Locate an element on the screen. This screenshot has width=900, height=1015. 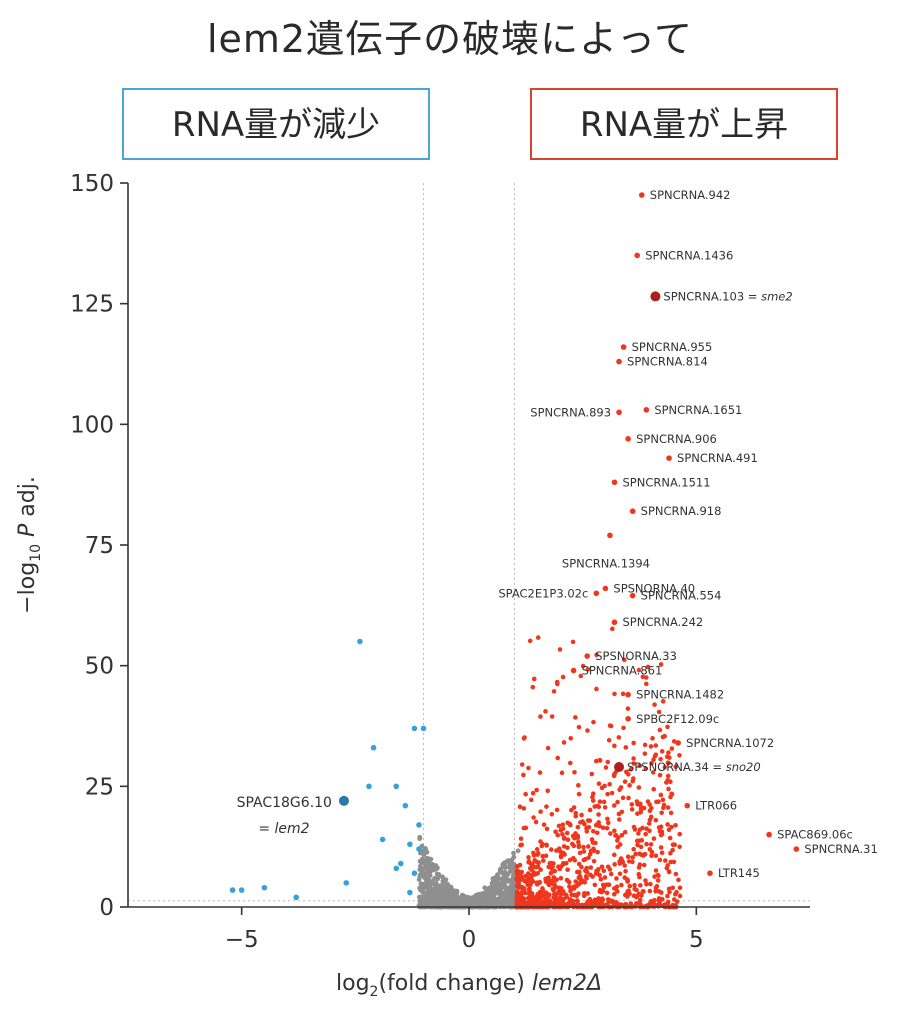
point-label: SPNCRNA.861 is located at coordinates (622, 670).